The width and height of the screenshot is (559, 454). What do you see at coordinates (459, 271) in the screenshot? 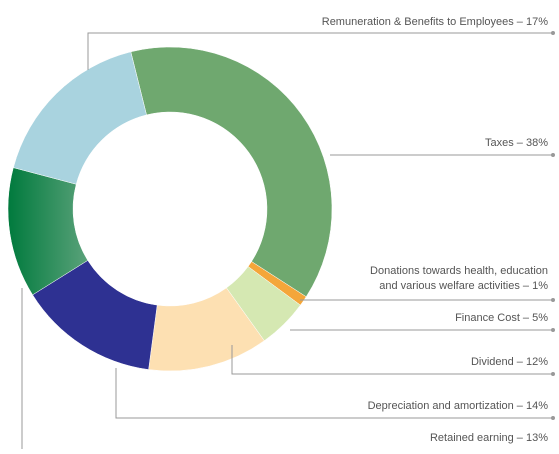
I see `segment-label: Donations towards health, education` at bounding box center [459, 271].